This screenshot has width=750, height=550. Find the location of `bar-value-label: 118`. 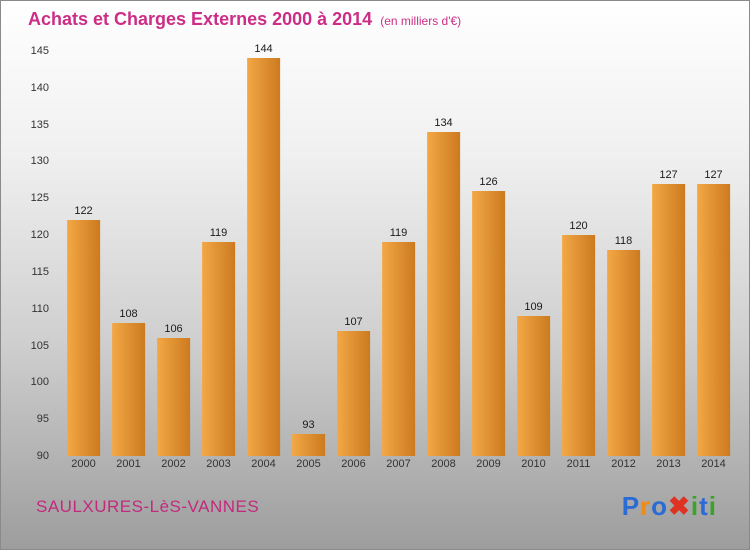

bar-value-label: 118 is located at coordinates (623, 240).